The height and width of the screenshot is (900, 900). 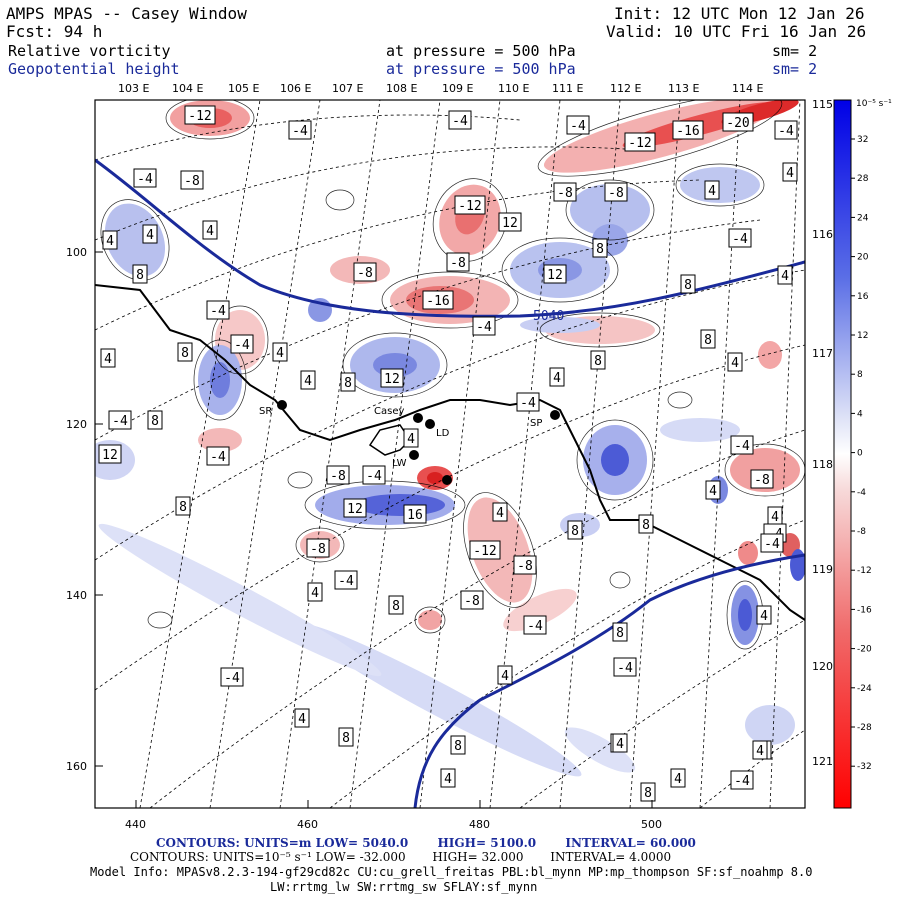 I want to click on lon-label-top: 108 E, so click(x=401, y=88).